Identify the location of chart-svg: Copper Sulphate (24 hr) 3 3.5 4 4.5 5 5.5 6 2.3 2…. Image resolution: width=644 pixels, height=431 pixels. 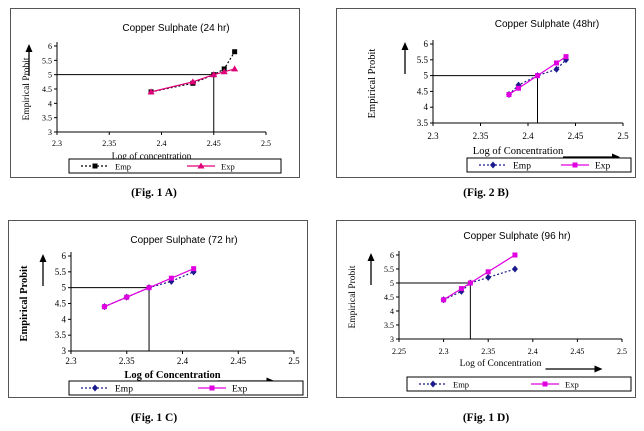
(152, 98).